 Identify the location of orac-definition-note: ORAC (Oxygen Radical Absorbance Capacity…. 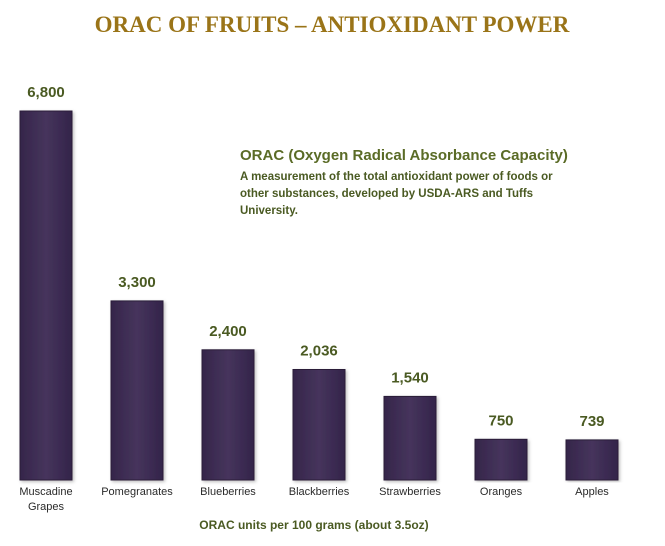
(404, 182).